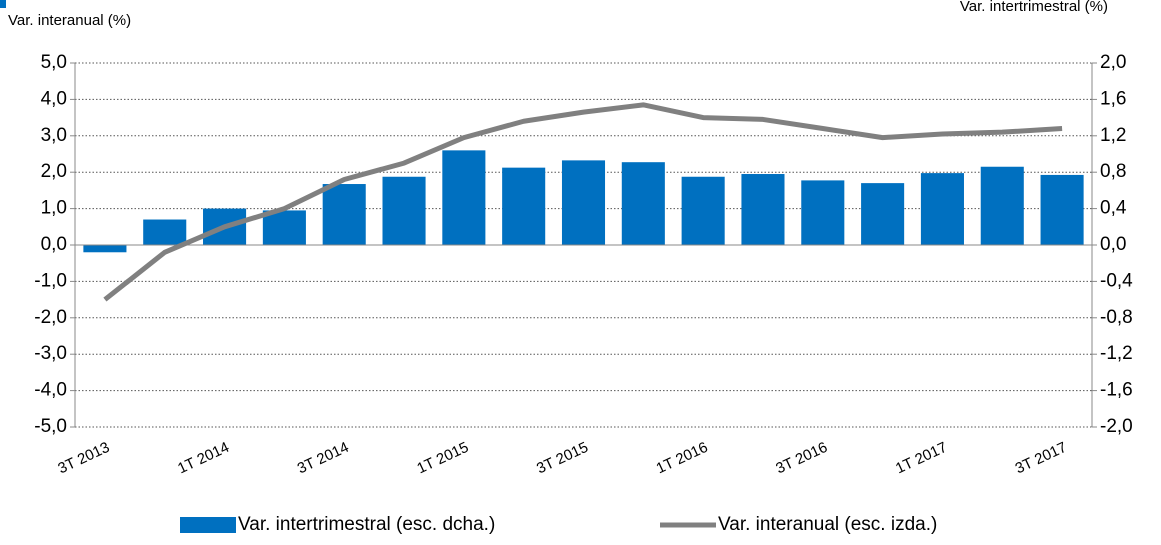 The height and width of the screenshot is (545, 1161). What do you see at coordinates (50, 390) in the screenshot?
I see `y-tick-label: -4,0` at bounding box center [50, 390].